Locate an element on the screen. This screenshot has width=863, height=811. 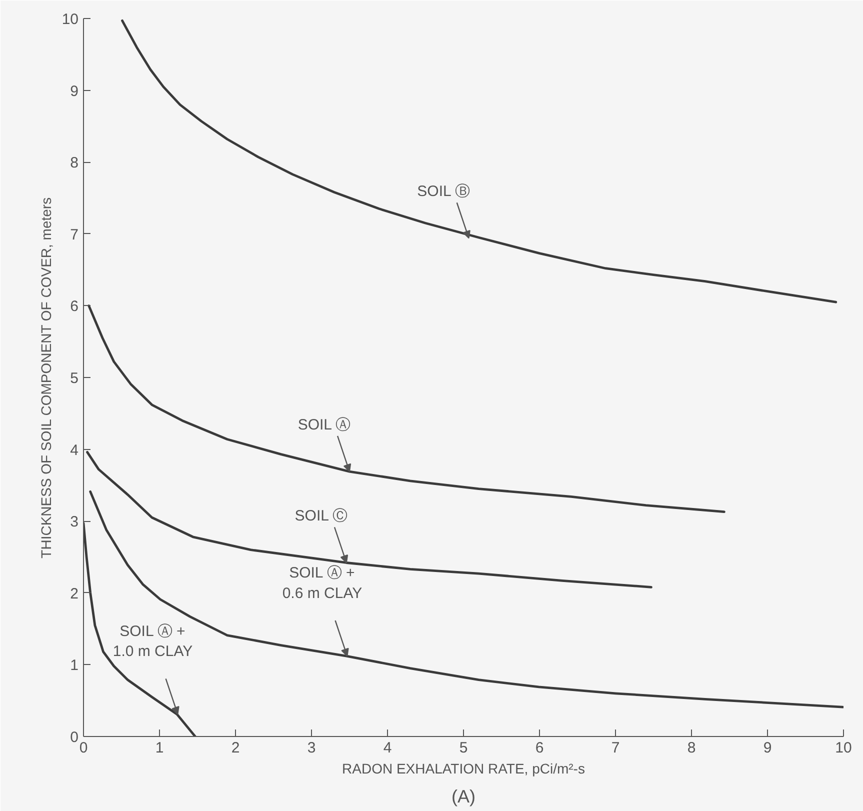
x-tick-label: 4 is located at coordinates (387, 748).